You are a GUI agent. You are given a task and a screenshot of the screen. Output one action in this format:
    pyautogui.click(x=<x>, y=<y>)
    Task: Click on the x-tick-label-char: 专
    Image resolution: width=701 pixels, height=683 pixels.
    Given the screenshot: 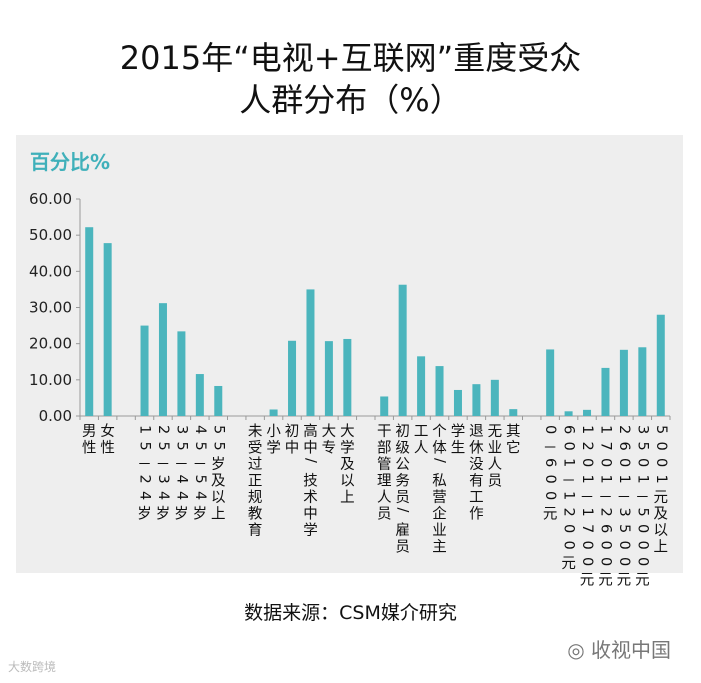 What is the action you would take?
    pyautogui.click(x=329, y=448)
    